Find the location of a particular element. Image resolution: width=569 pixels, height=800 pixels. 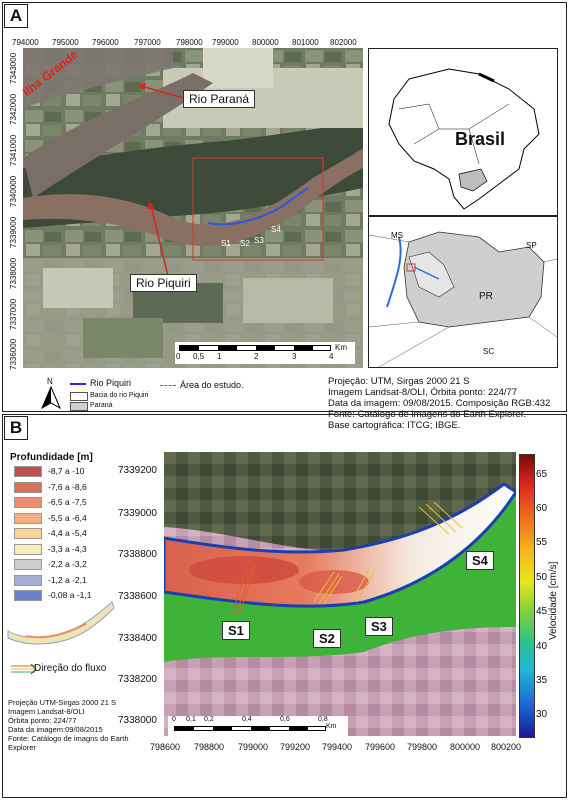

x-tick: 798800 is located at coordinates (209, 747).